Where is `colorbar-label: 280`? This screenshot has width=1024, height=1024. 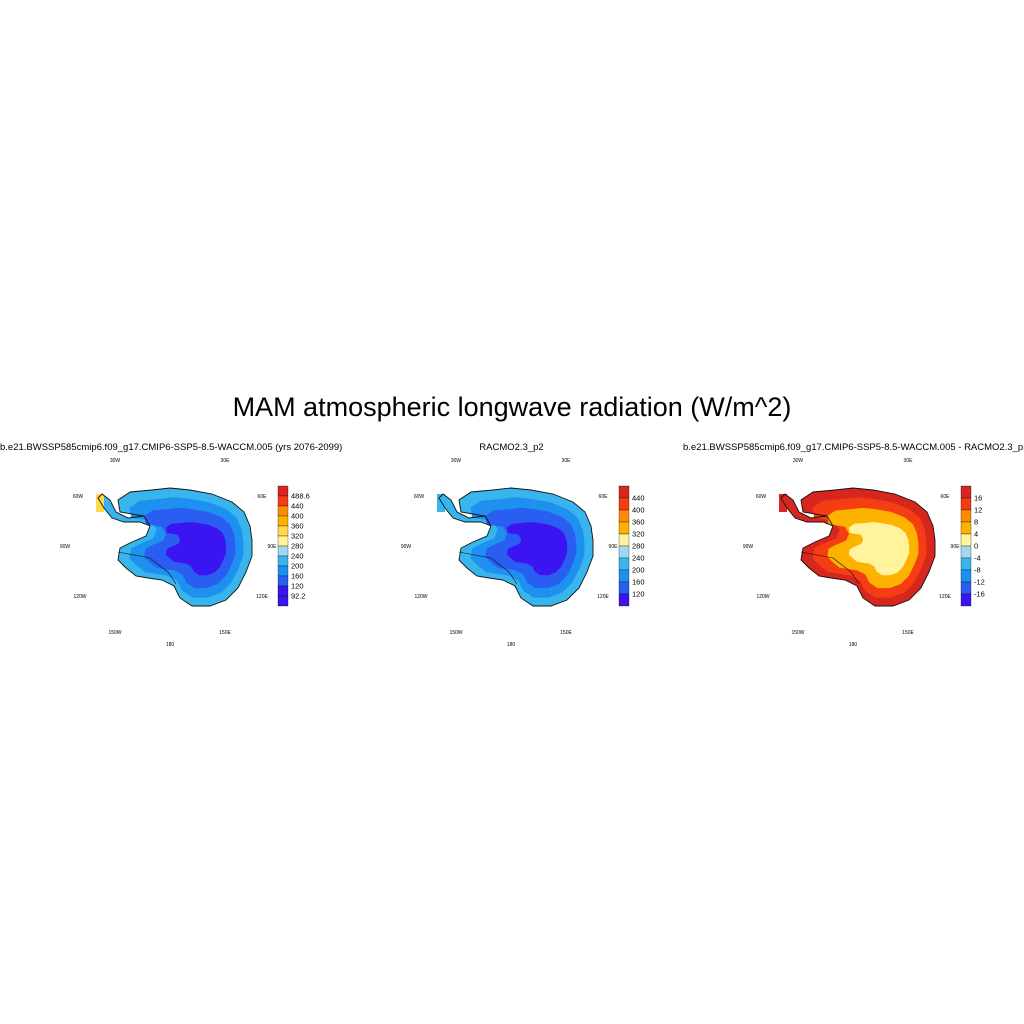 colorbar-label: 280 is located at coordinates (297, 546).